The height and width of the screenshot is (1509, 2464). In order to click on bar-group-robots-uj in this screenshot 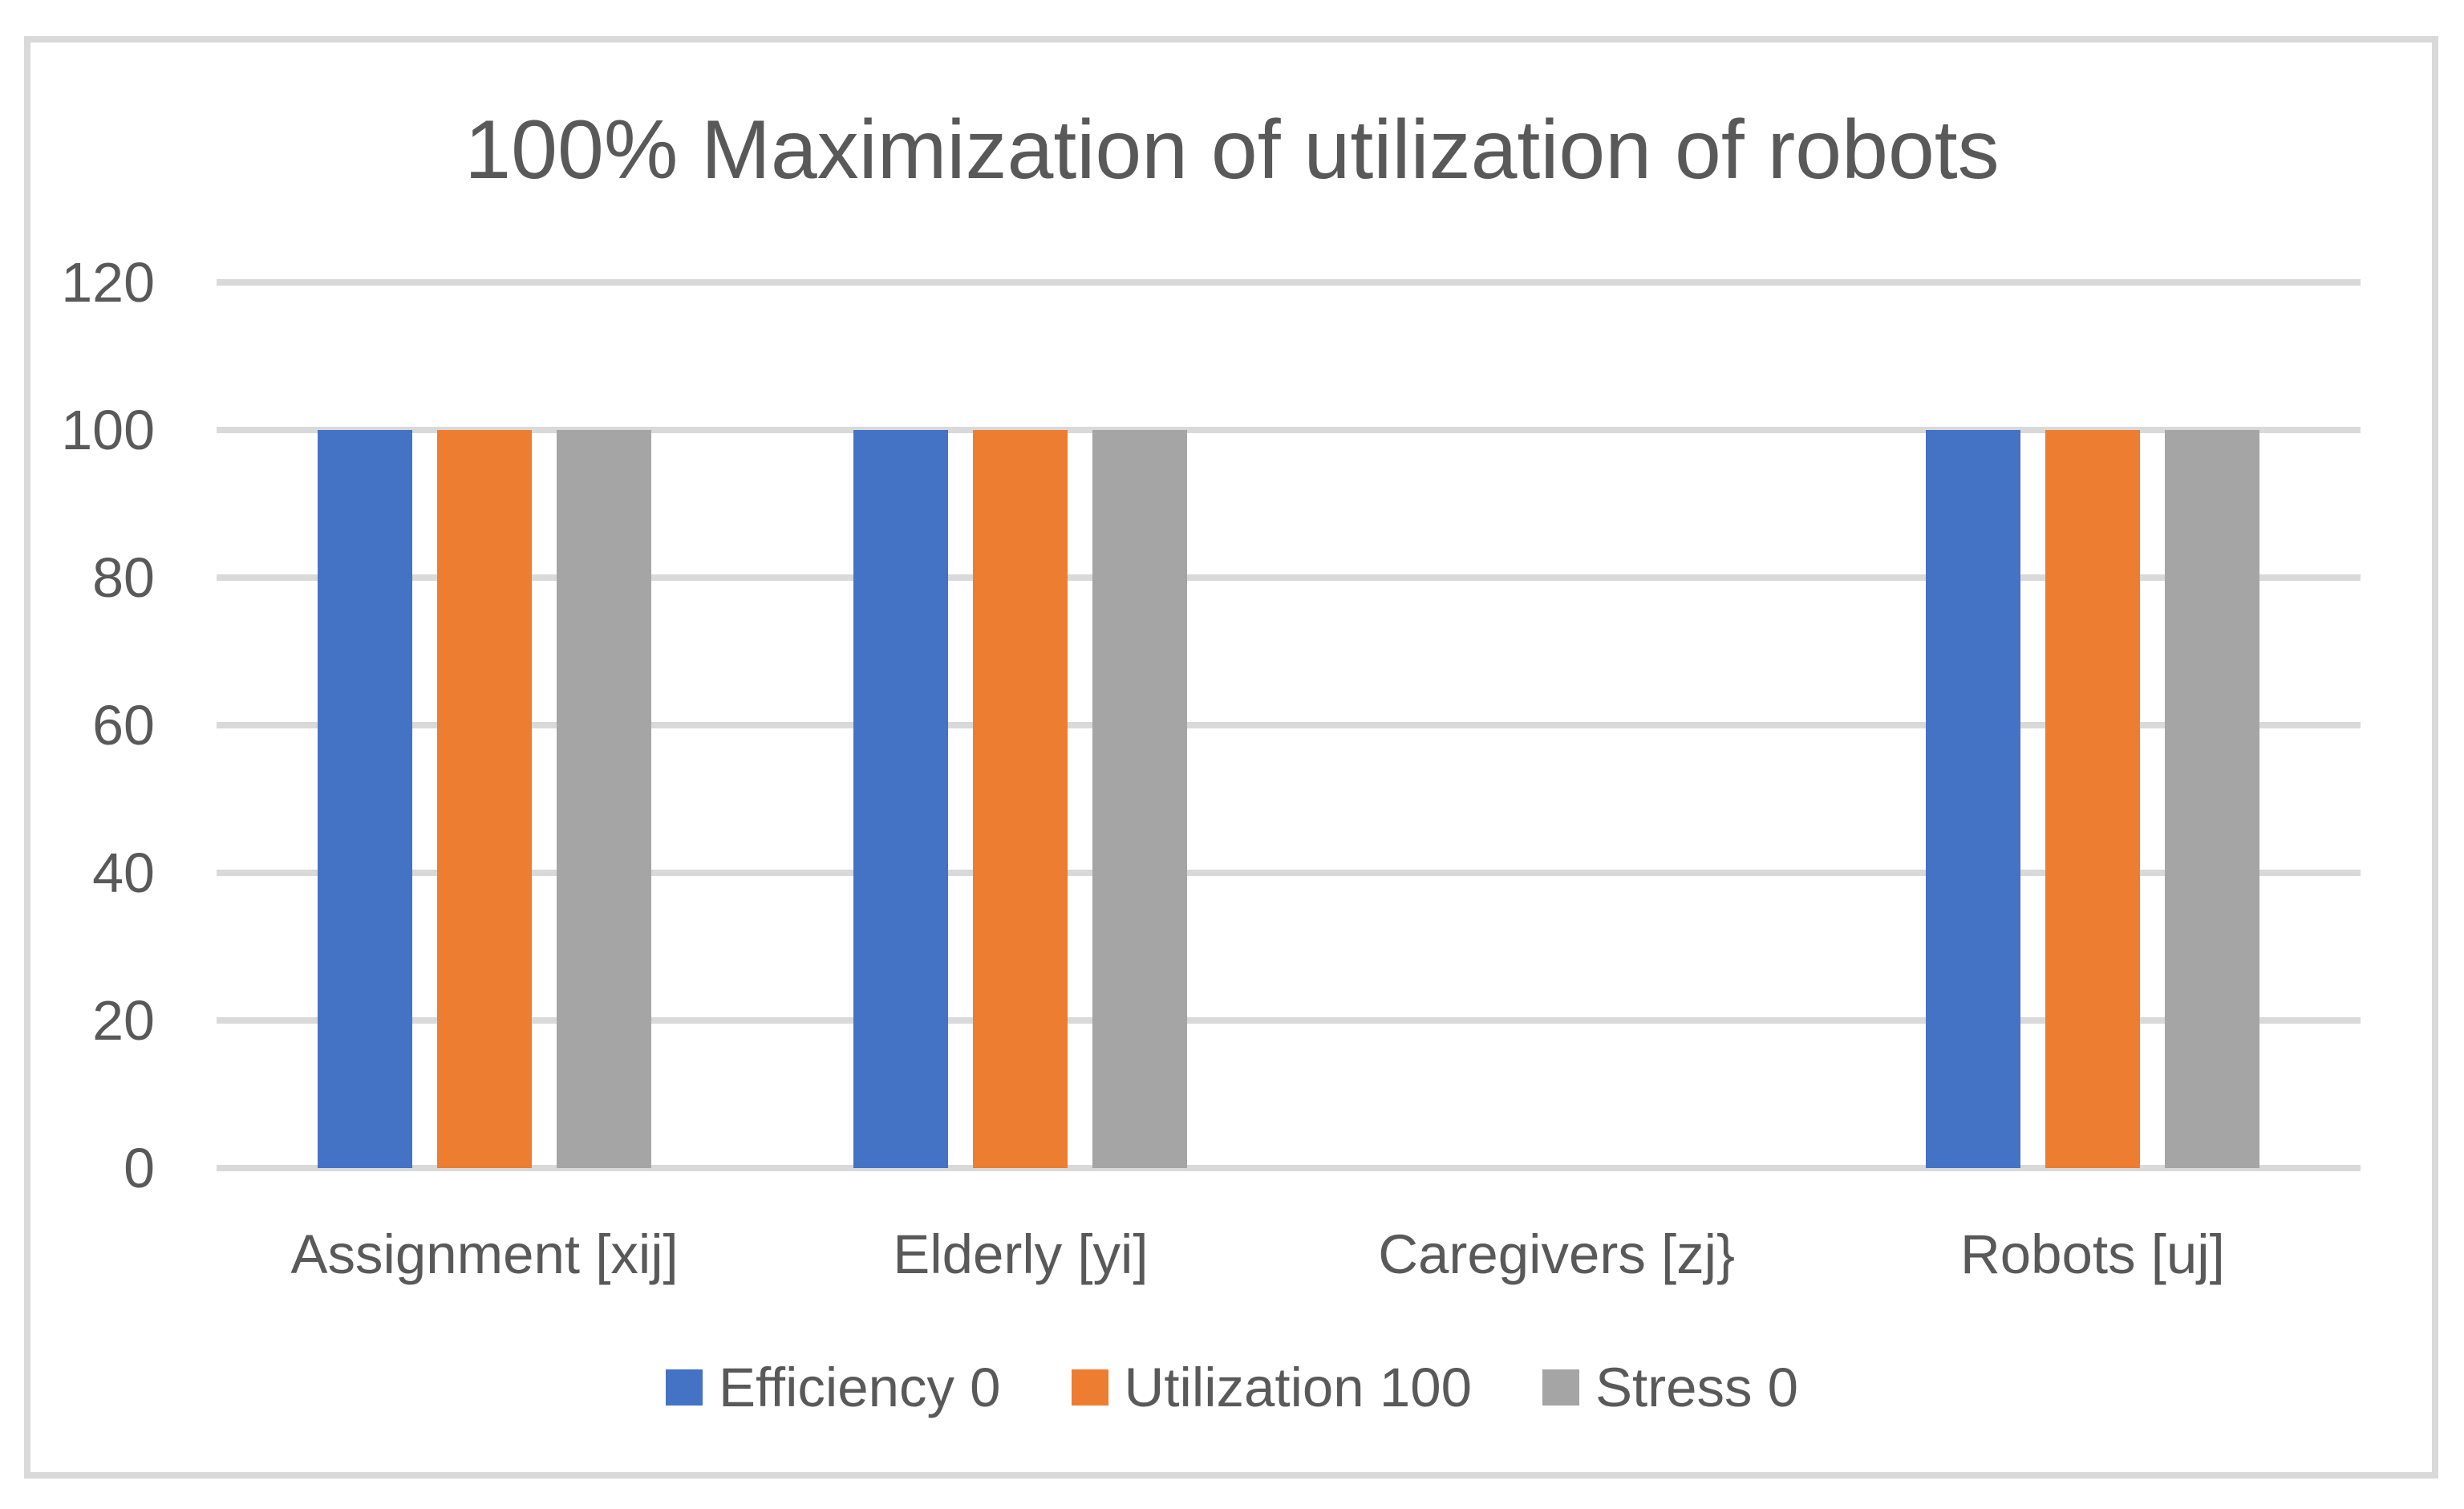, I will do `click(2093, 725)`.